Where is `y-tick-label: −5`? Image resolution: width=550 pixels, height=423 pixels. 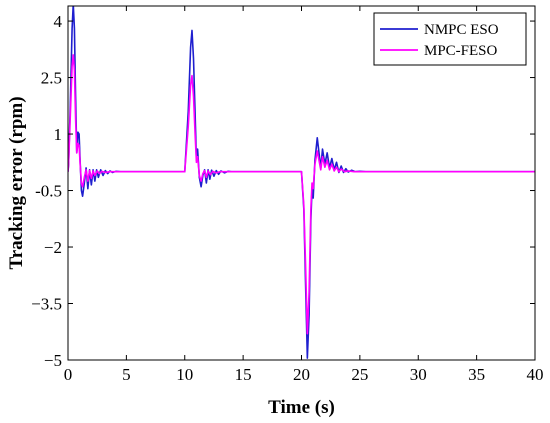
y-tick-label: −5 is located at coordinates (53, 360).